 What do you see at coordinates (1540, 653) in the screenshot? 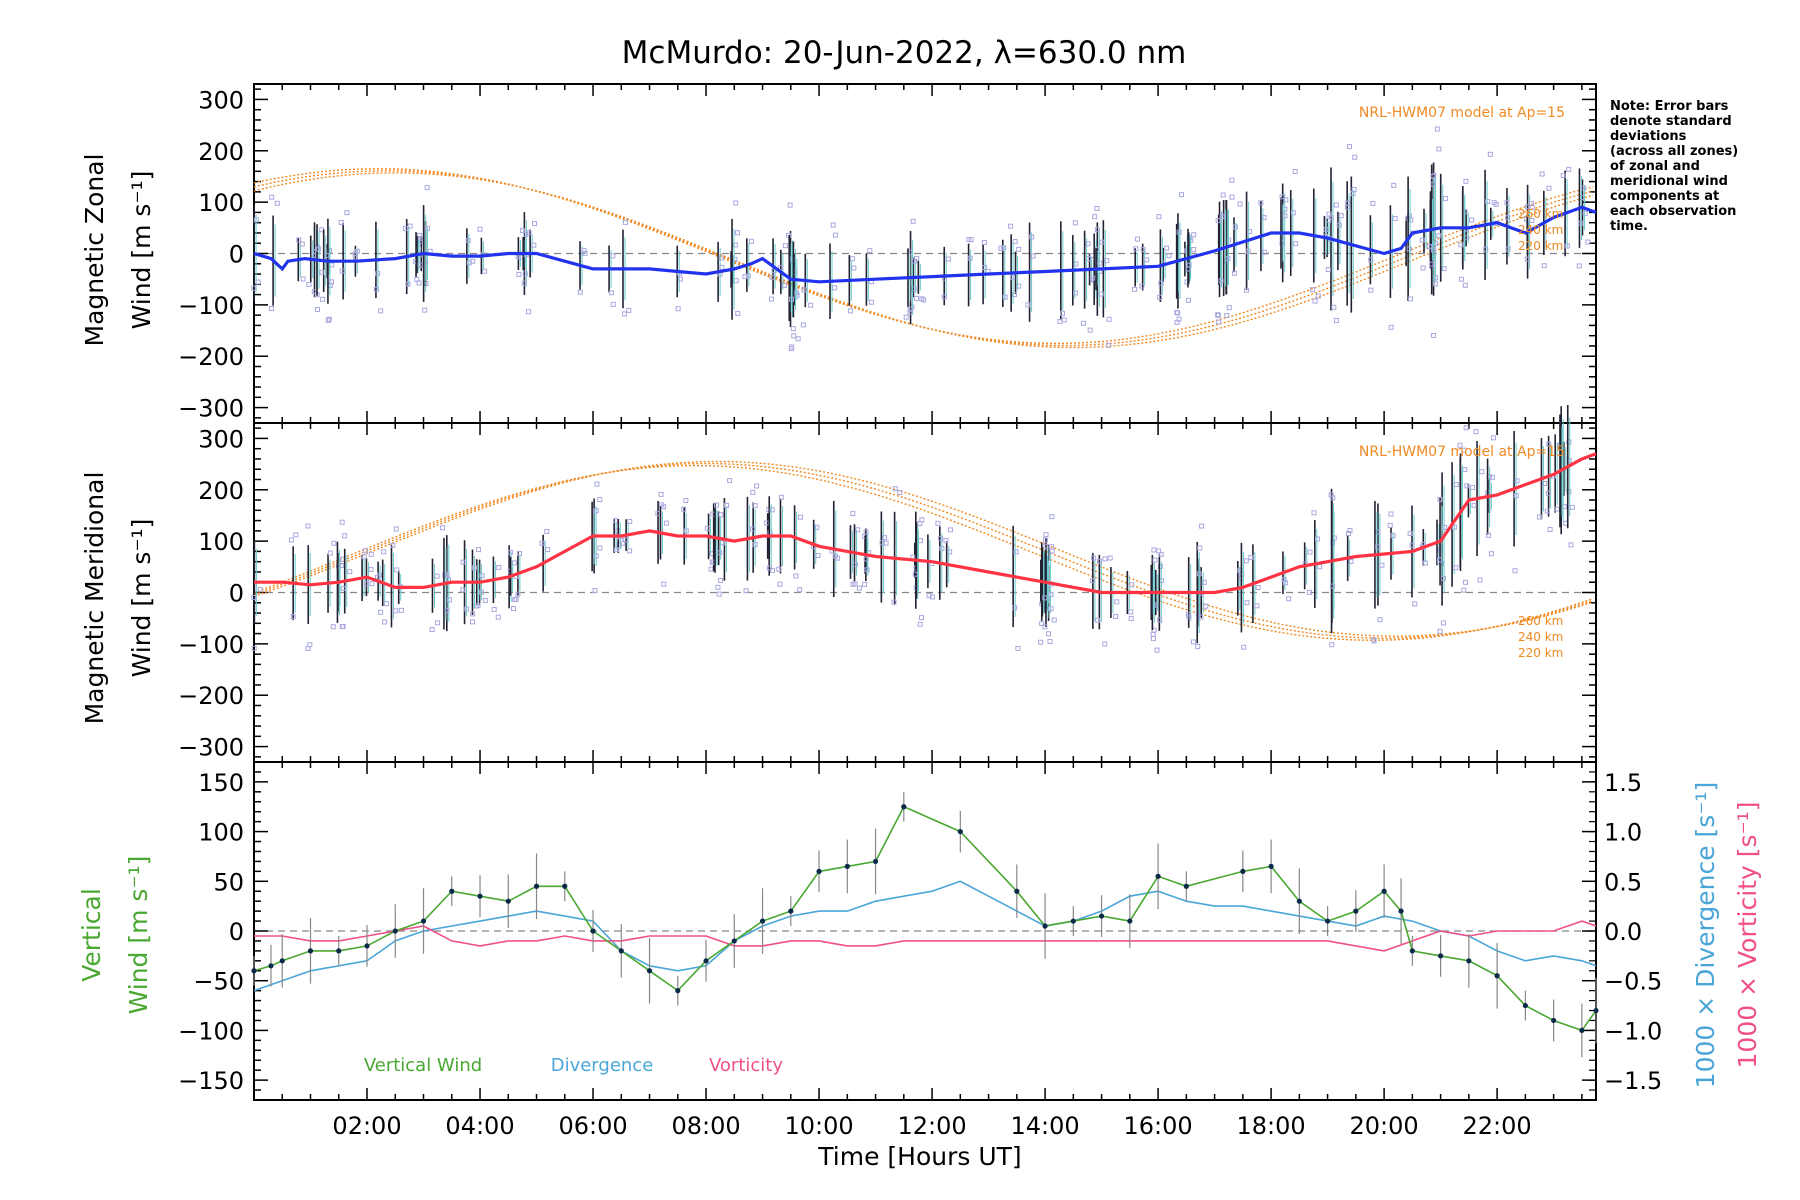
I see `altitude-label: 220 km` at bounding box center [1540, 653].